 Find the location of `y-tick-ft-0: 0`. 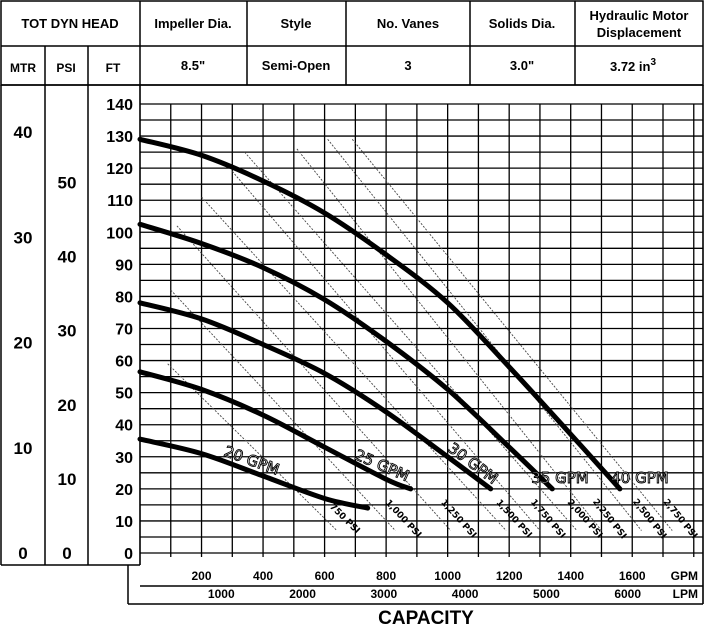

y-tick-ft-0: 0 is located at coordinates (128, 554).